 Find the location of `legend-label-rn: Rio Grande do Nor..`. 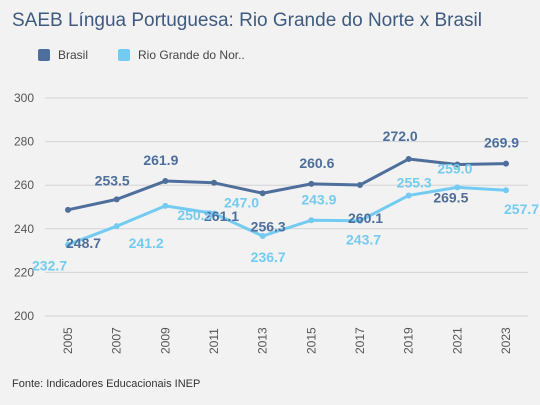

legend-label-rn: Rio Grande do Nor.. is located at coordinates (191, 55).